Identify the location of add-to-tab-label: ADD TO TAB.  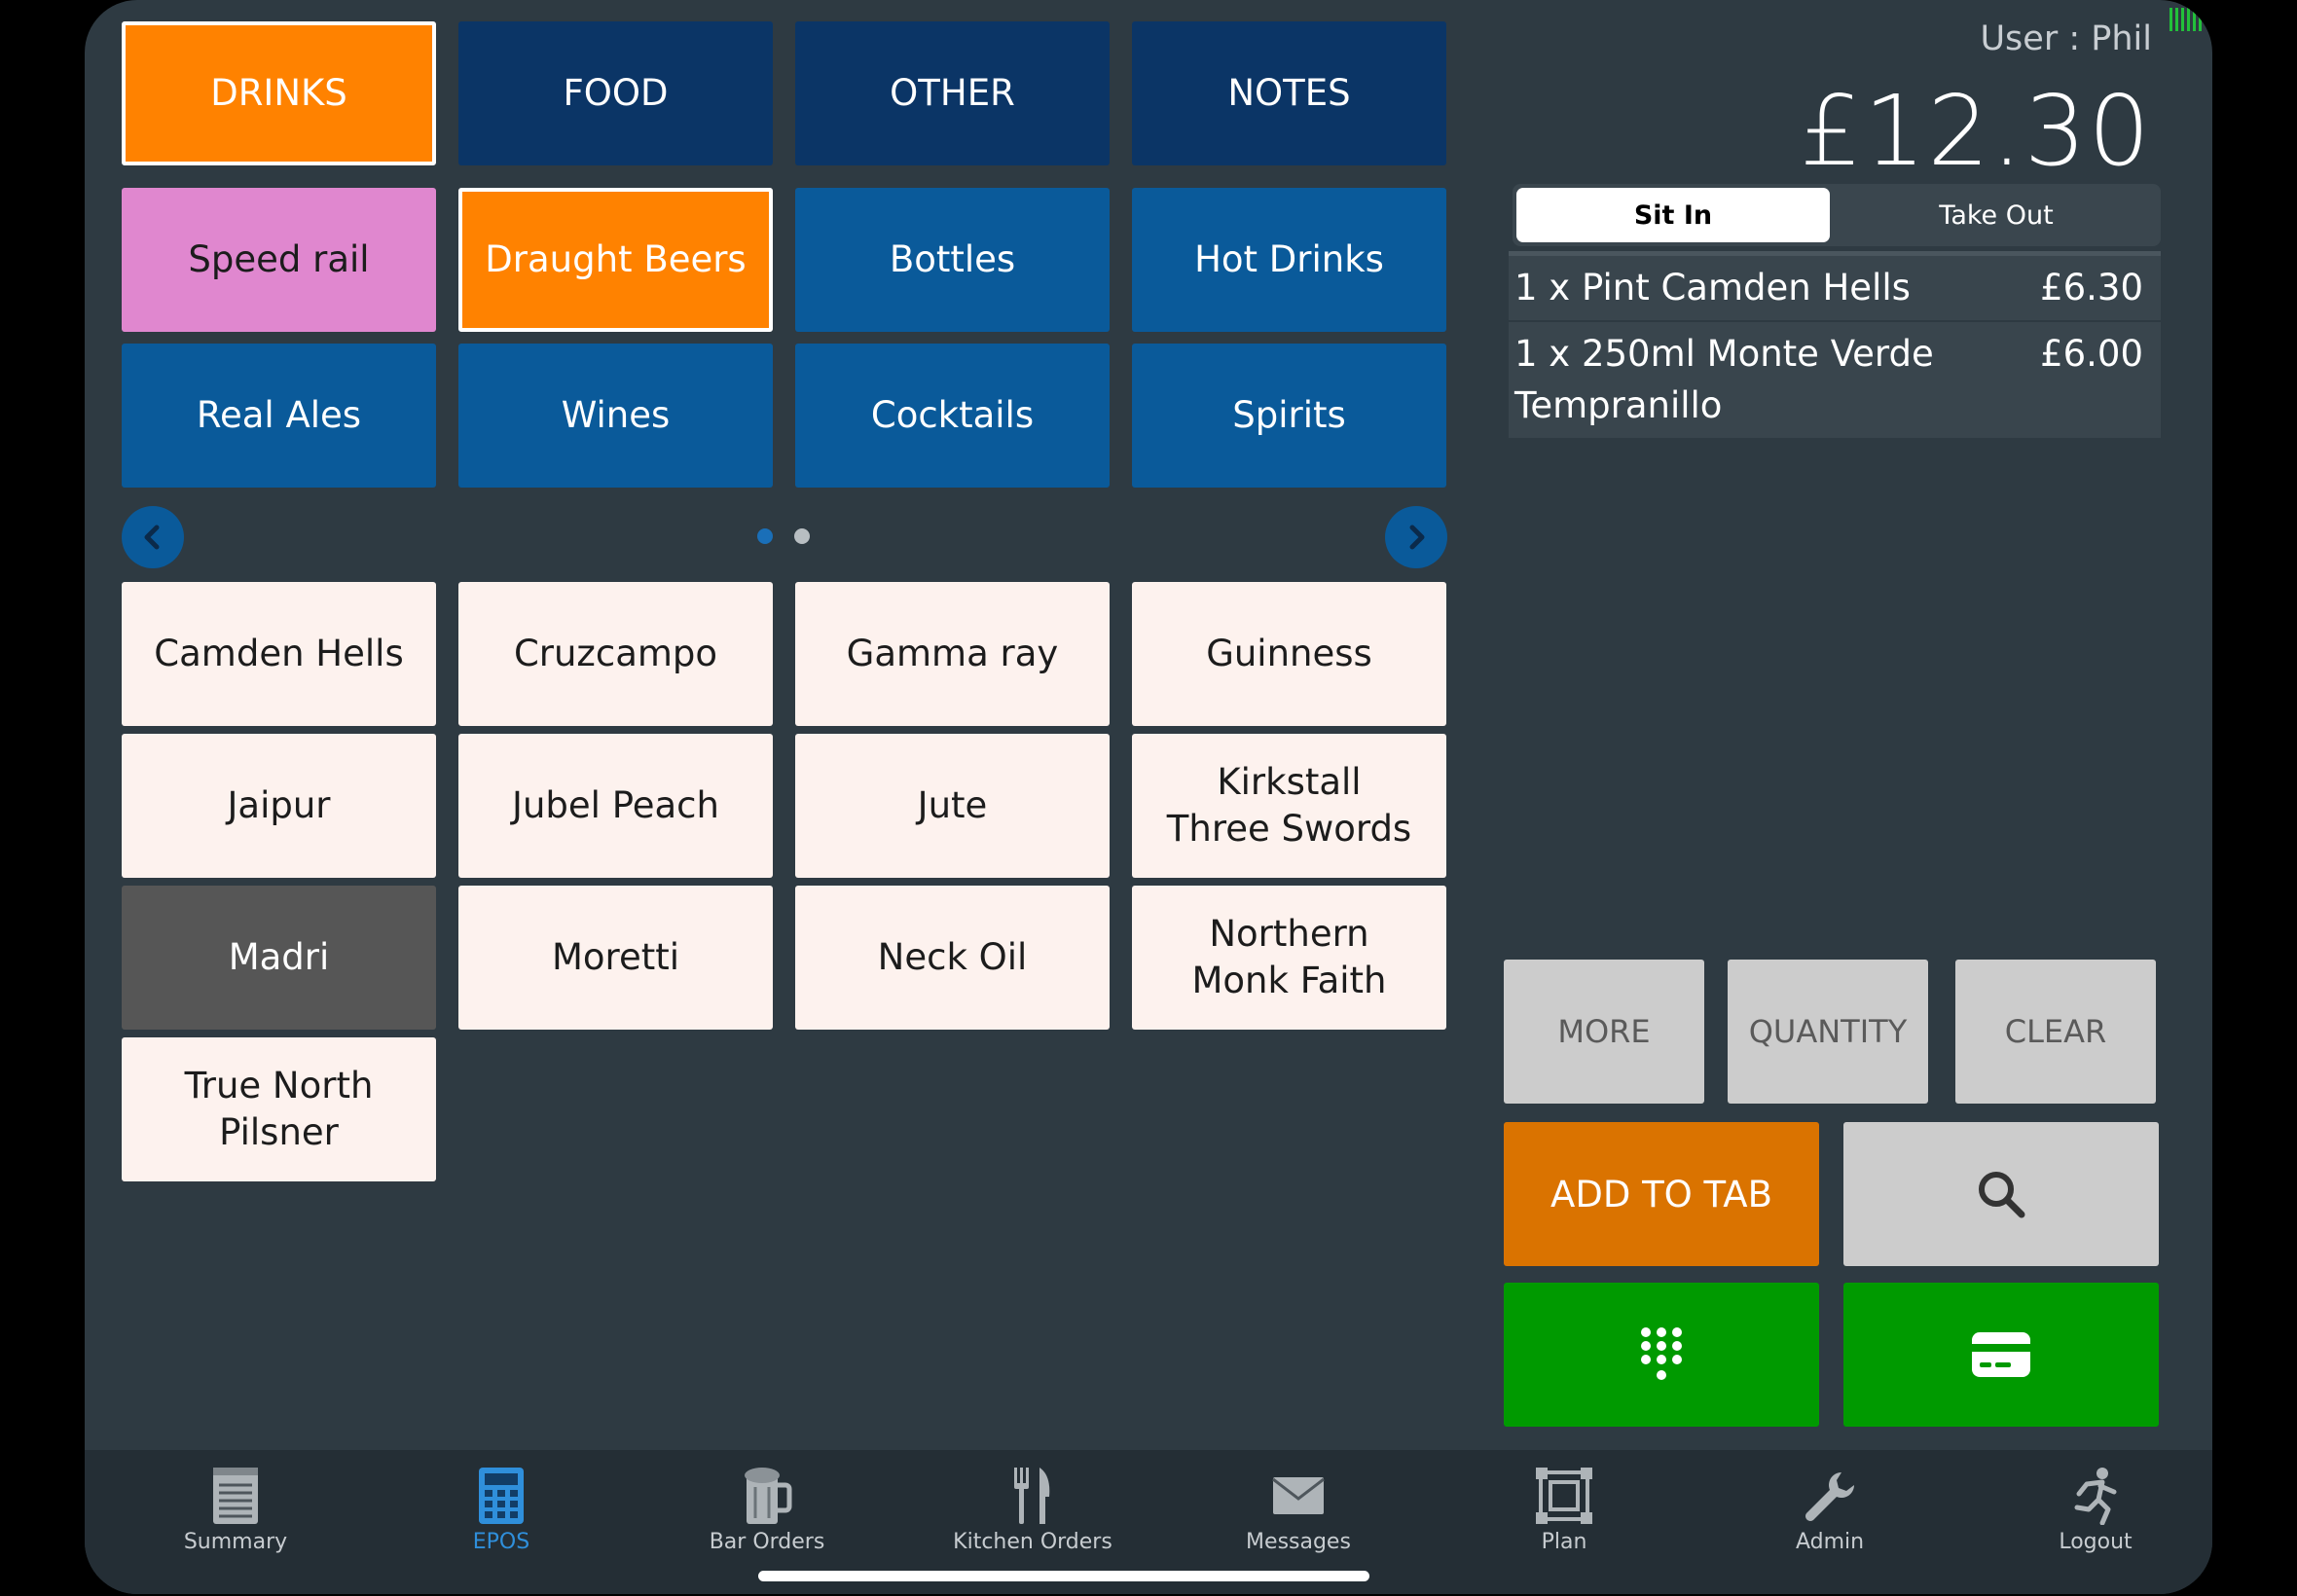
(1661, 1194).